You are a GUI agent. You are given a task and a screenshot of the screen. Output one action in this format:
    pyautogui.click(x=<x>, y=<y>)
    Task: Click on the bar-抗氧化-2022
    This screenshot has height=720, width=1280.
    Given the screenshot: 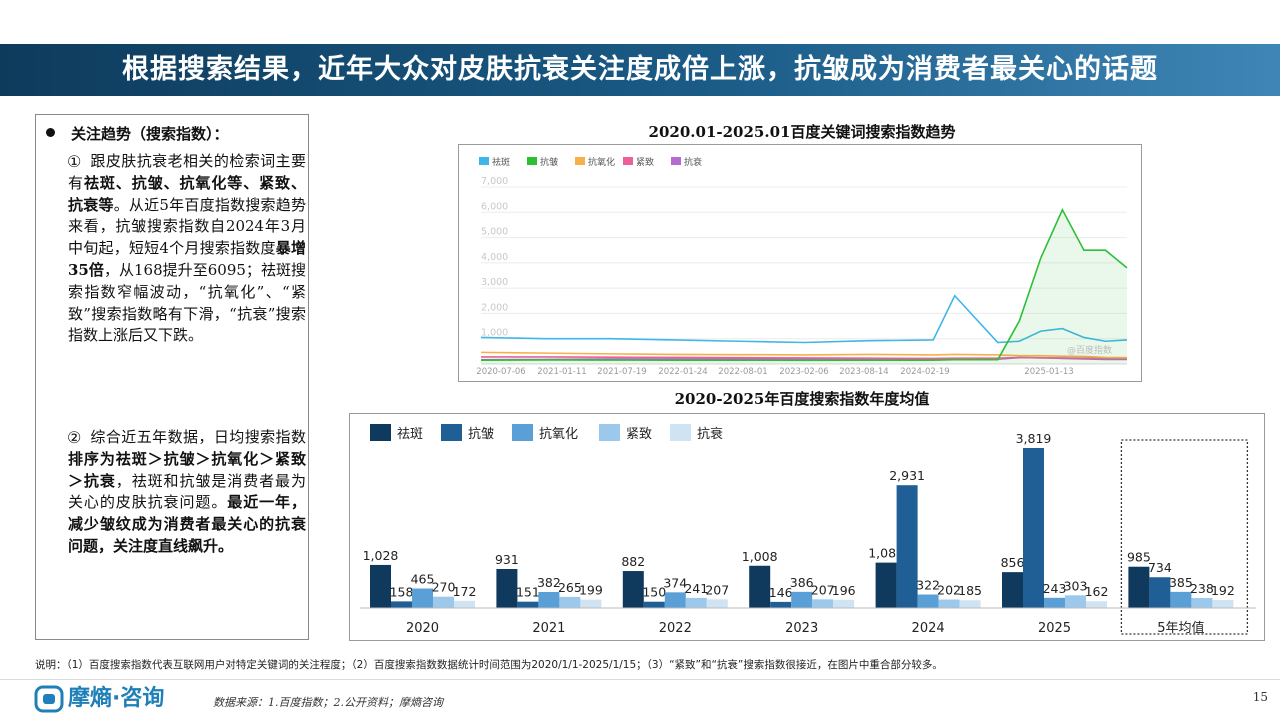 What is the action you would take?
    pyautogui.click(x=675, y=600)
    